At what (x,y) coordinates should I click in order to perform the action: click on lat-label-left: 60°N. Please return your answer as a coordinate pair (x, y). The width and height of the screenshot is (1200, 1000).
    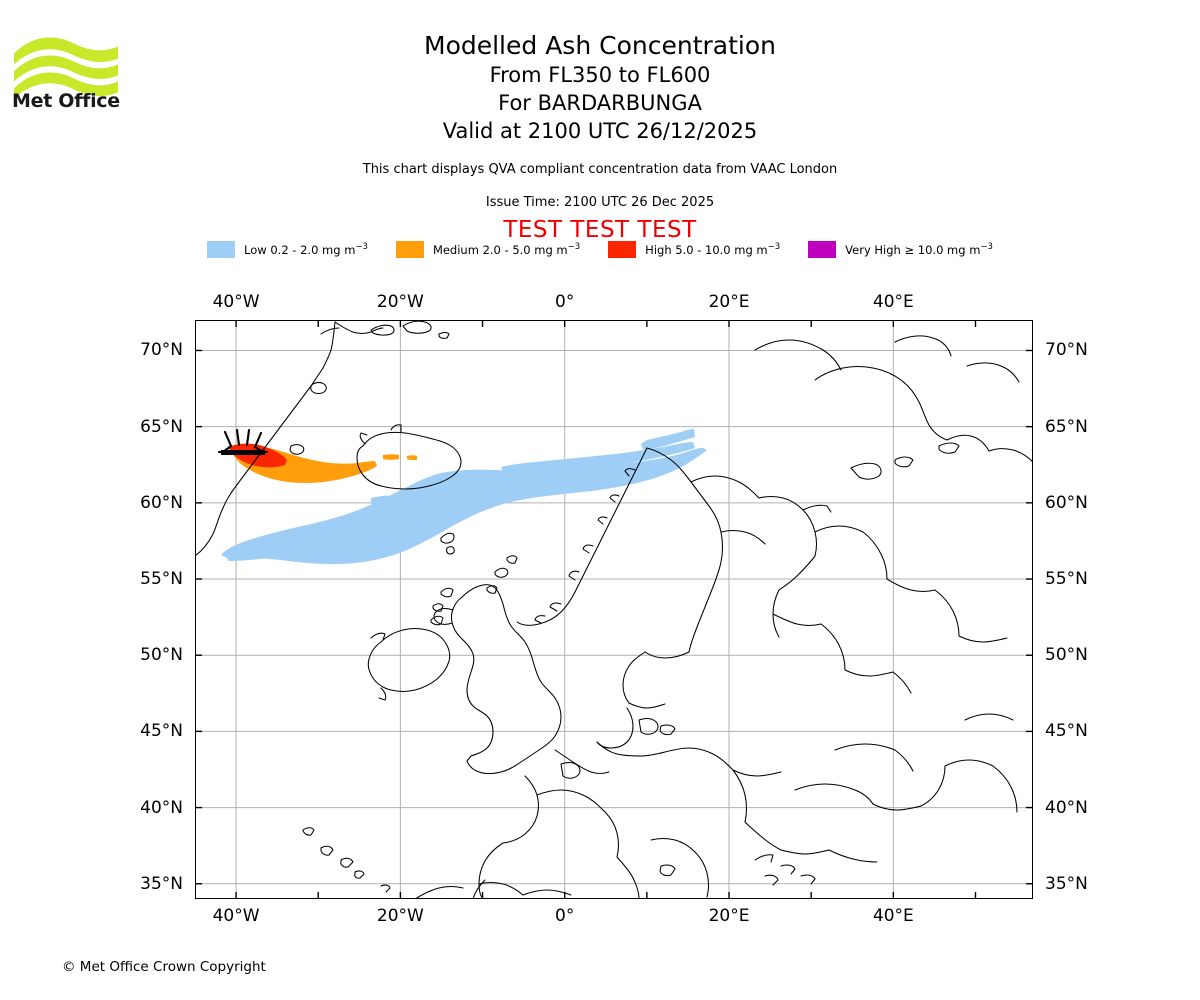
    Looking at the image, I should click on (161, 502).